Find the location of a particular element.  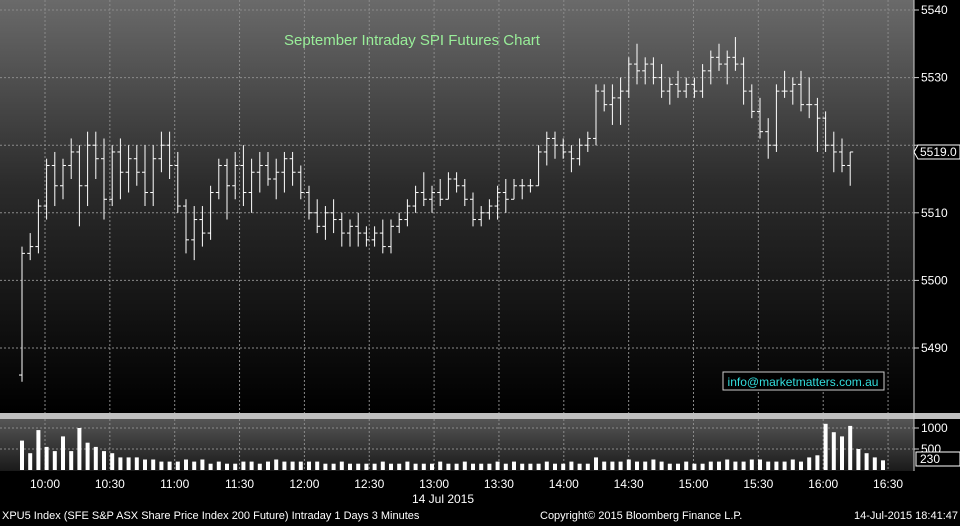

last-volume-tag: 230 is located at coordinates (937, 459).